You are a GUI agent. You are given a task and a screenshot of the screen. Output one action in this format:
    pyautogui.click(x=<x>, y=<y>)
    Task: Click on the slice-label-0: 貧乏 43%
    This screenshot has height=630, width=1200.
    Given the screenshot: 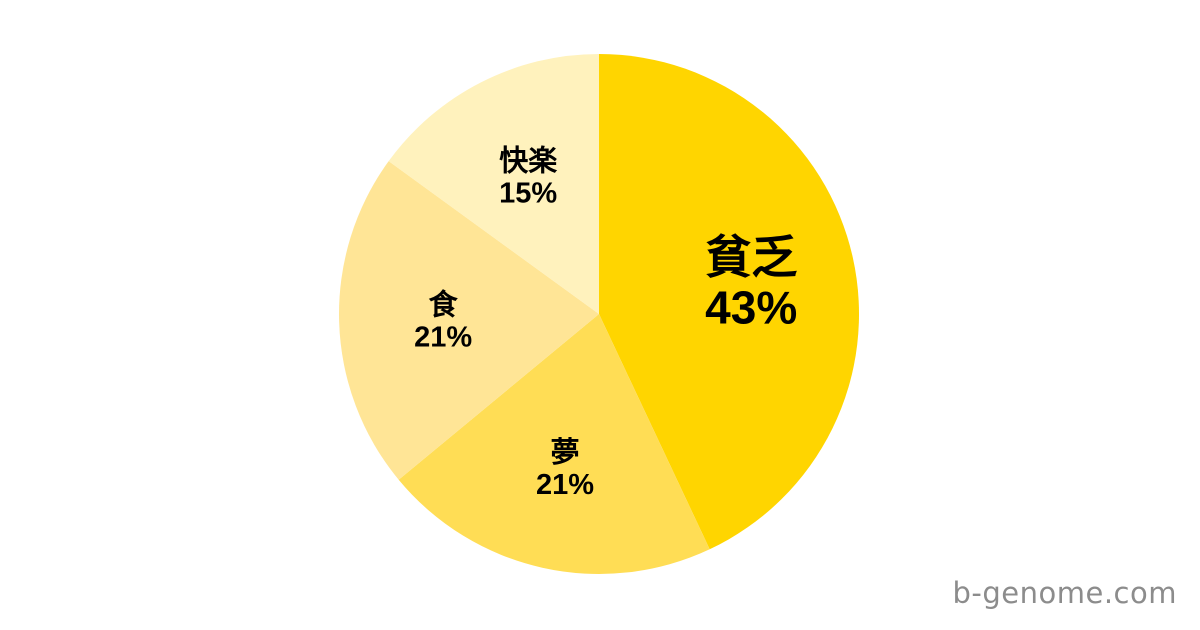 What is the action you would take?
    pyautogui.click(x=751, y=282)
    